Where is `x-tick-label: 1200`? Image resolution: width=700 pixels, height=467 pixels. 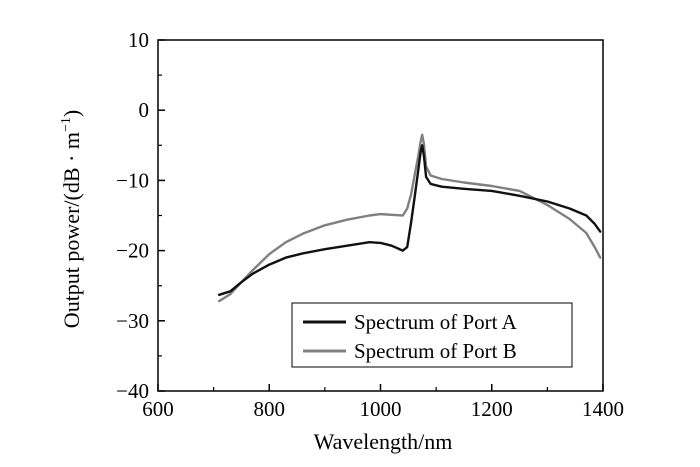
x-tick-label: 1200 is located at coordinates (492, 409).